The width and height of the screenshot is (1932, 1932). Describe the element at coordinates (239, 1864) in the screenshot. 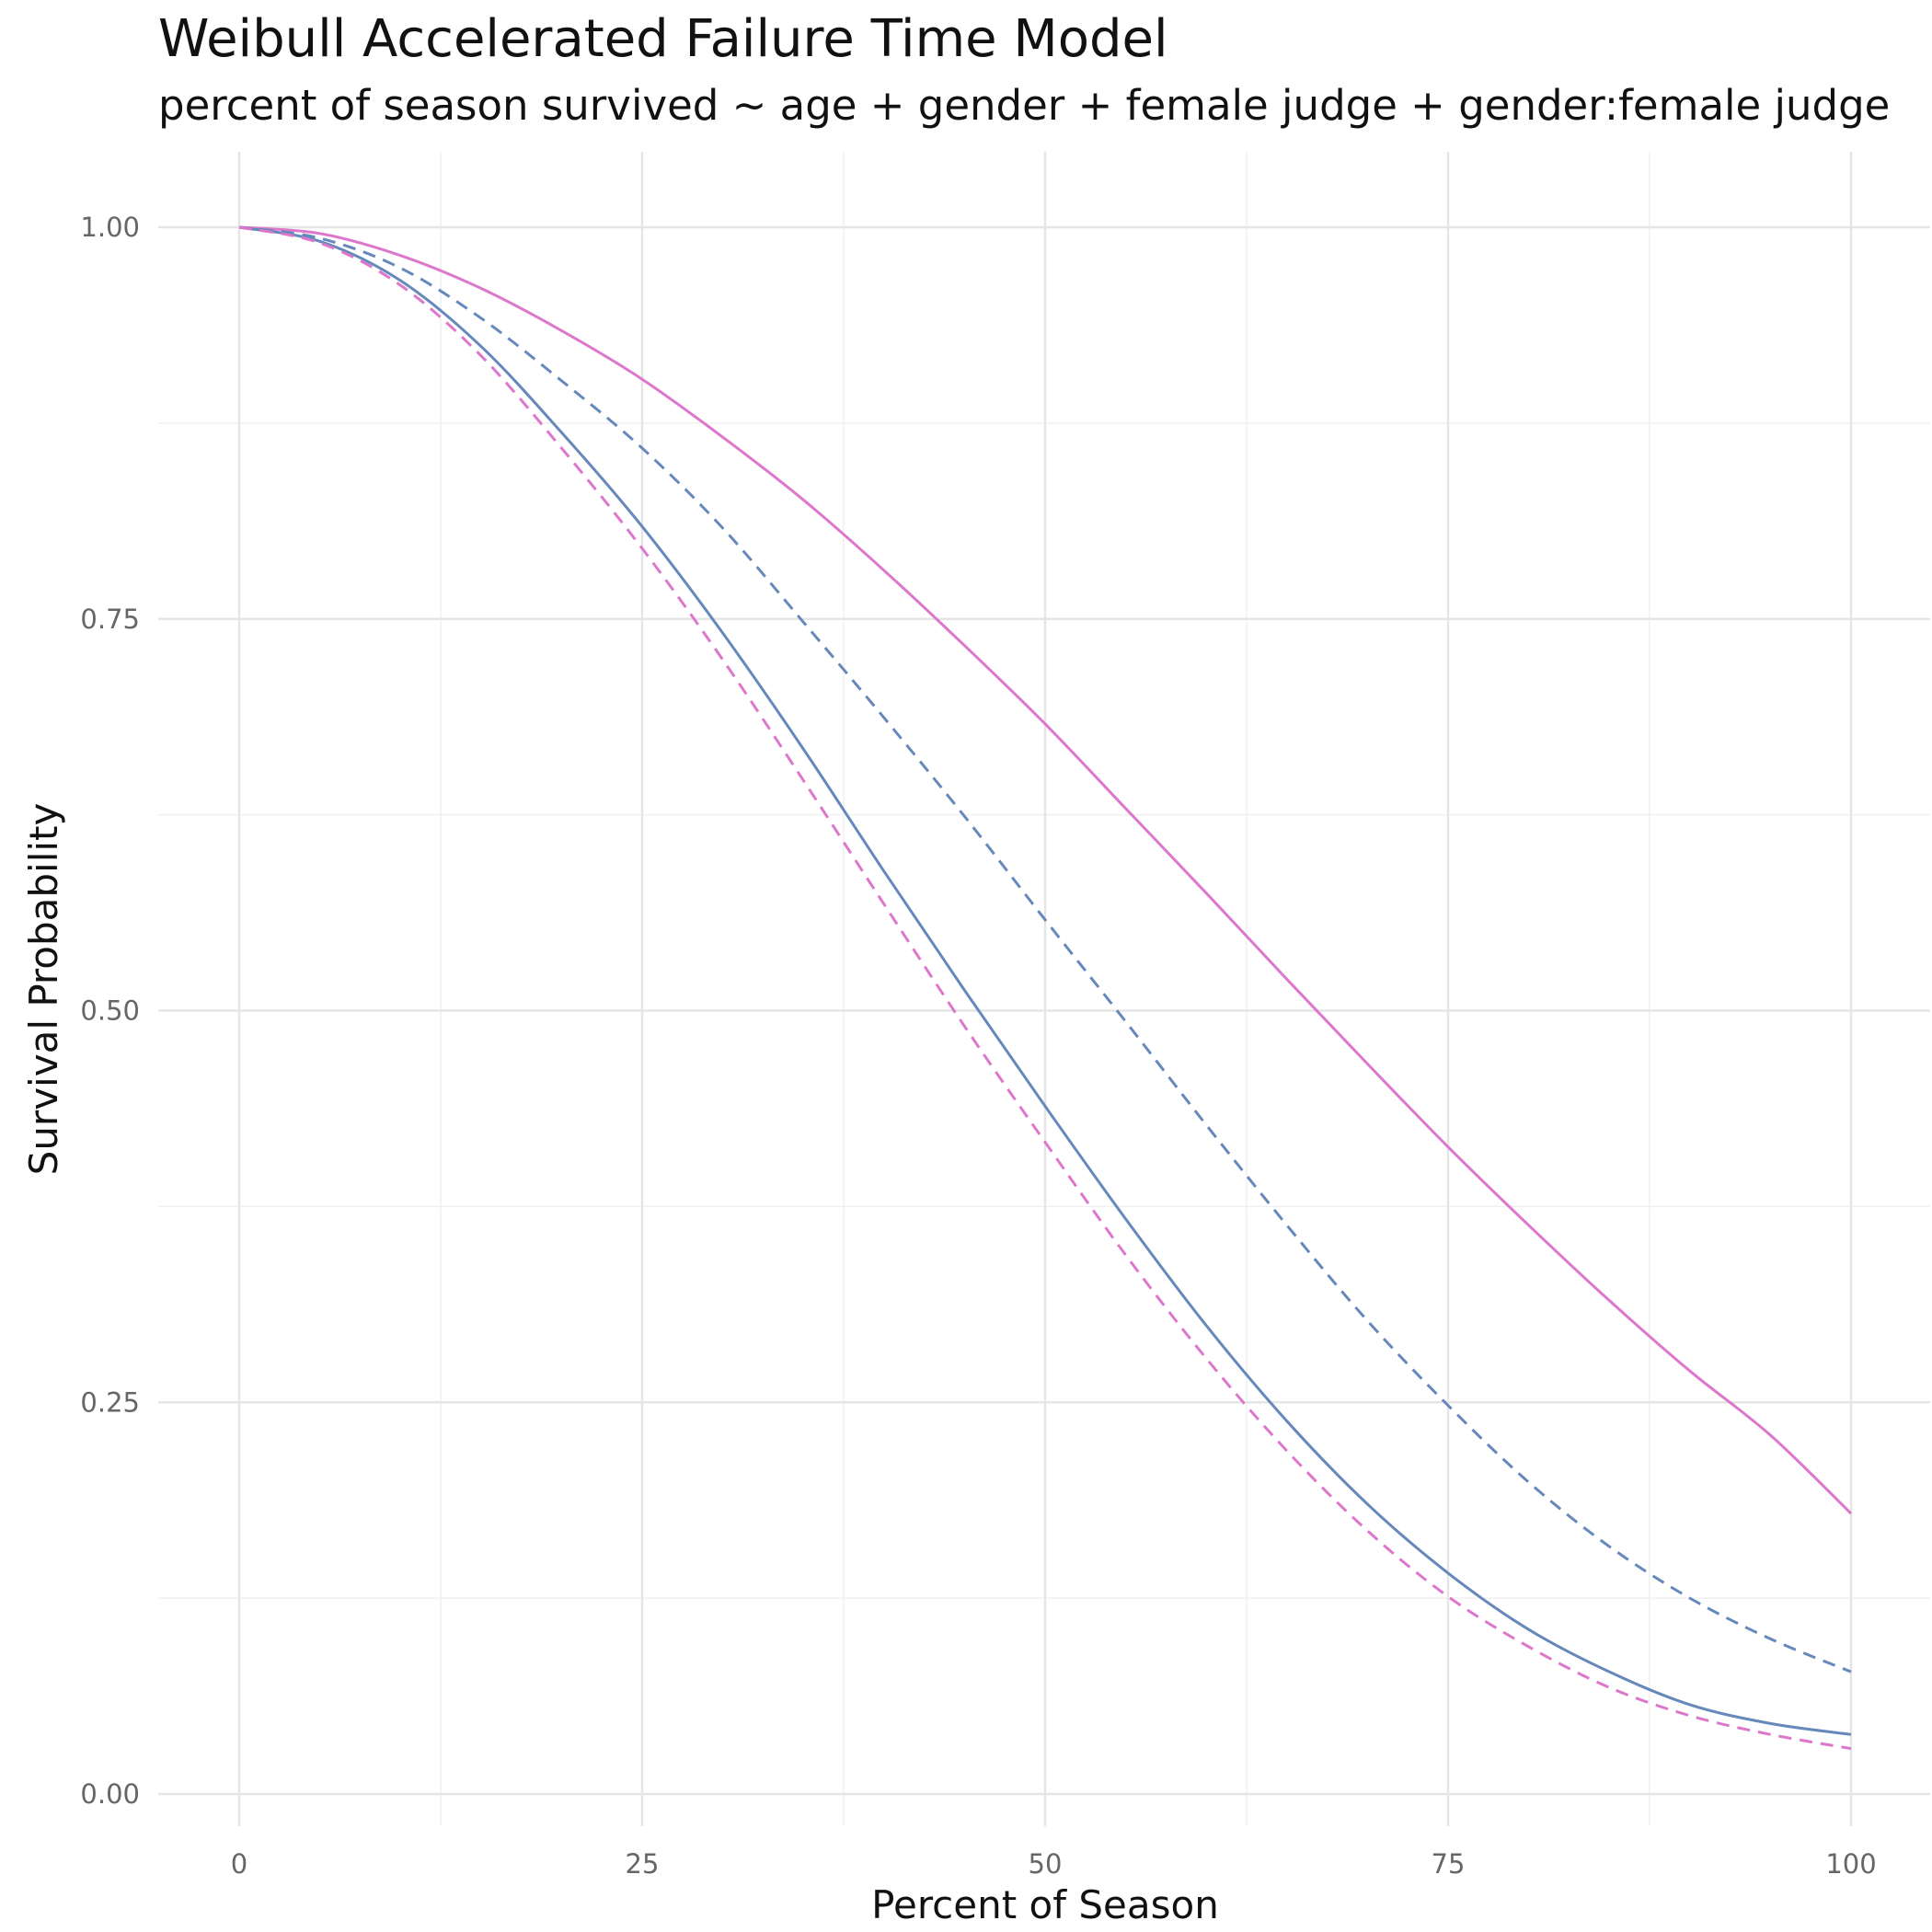

I see `x-tick-label: 0` at that location.